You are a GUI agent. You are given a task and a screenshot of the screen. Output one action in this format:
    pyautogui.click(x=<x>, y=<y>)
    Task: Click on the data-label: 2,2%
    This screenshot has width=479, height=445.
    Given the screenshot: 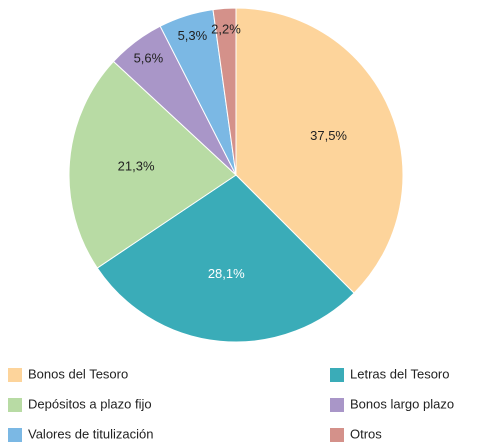 What is the action you would take?
    pyautogui.click(x=226, y=28)
    